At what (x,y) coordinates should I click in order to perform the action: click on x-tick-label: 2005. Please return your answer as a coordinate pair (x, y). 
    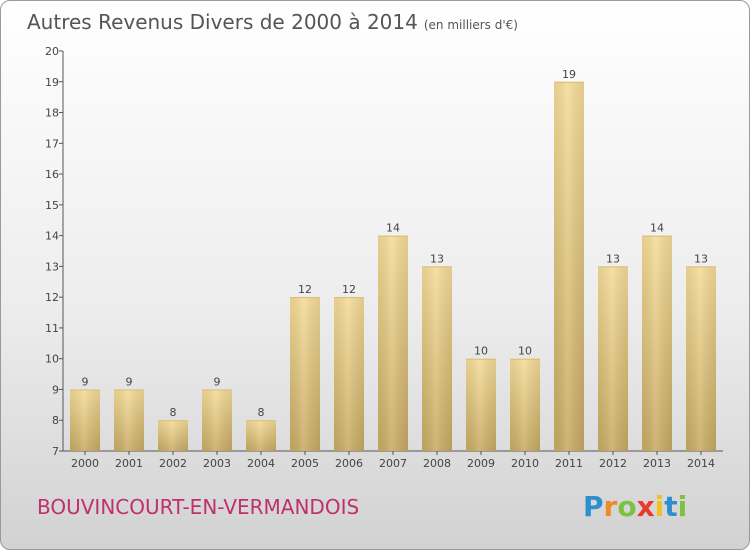
    Looking at the image, I should click on (305, 463).